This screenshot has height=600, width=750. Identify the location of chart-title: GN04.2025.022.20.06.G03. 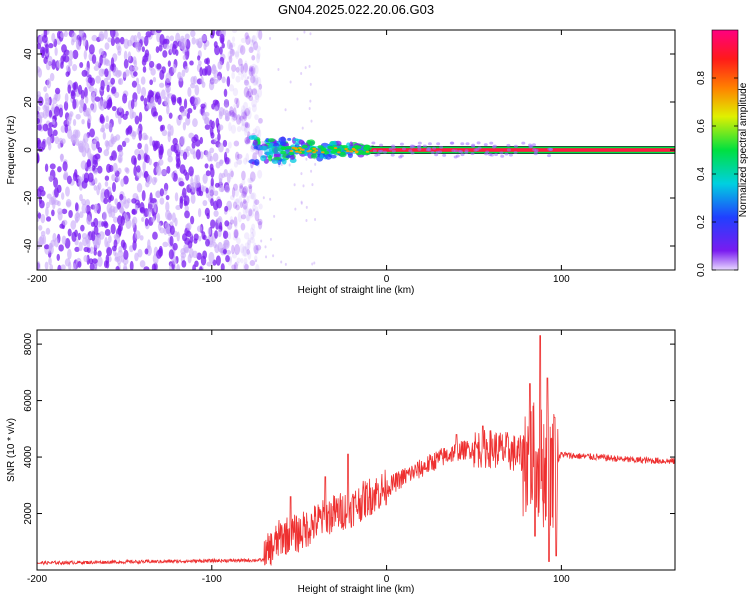
(356, 9).